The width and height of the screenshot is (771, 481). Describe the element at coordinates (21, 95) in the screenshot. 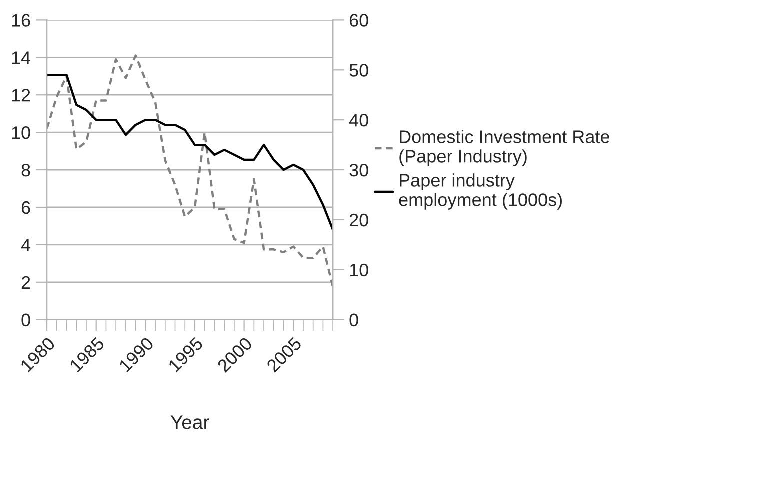

I see `y-tick-label: 12` at that location.